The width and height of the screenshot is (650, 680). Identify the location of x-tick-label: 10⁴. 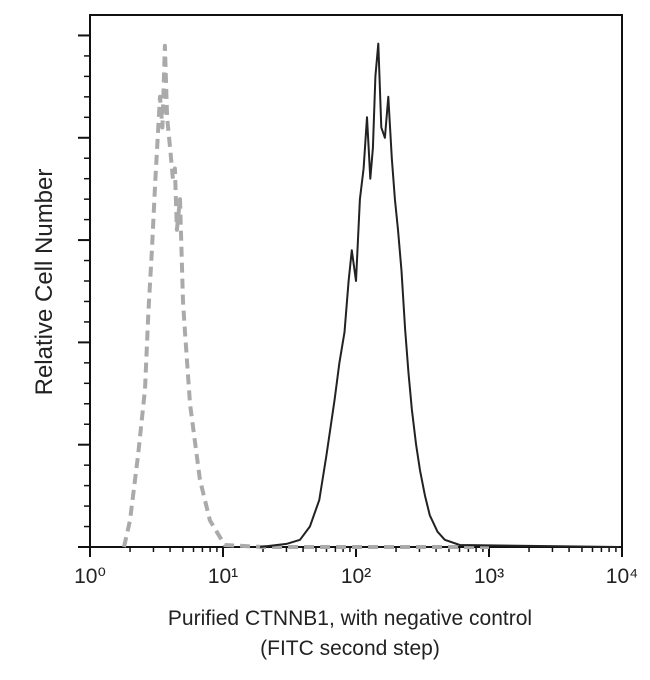
(622, 576).